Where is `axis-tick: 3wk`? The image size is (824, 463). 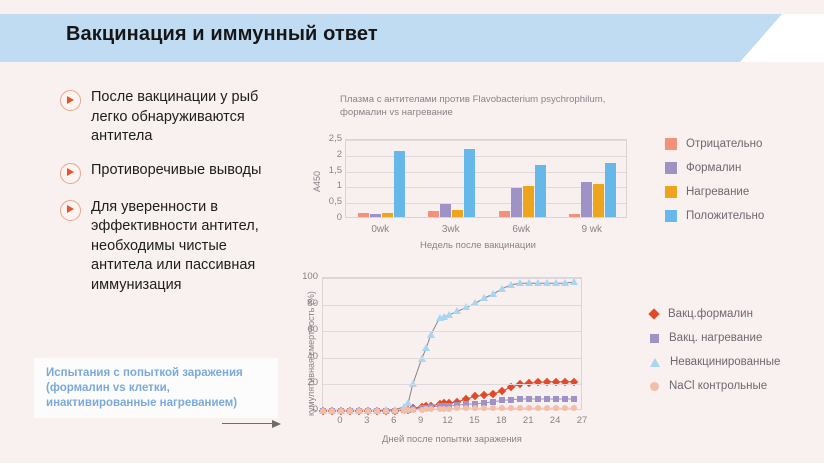
axis-tick: 3wk is located at coordinates (450, 229).